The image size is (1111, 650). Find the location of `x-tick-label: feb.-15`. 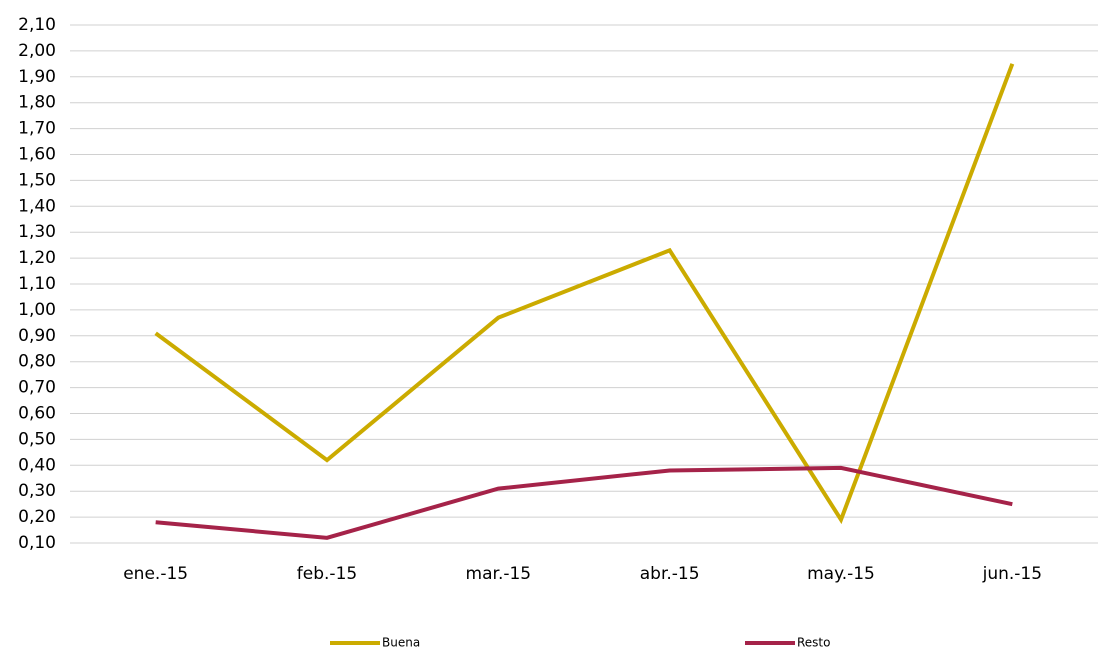

x-tick-label: feb.-15 is located at coordinates (327, 574).